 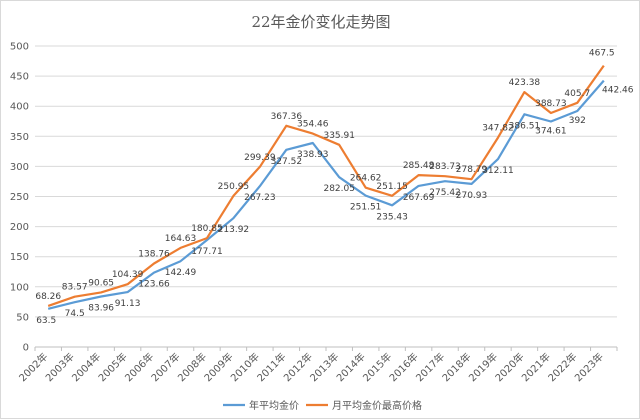 What do you see at coordinates (392, 187) in the screenshot?
I see `data-label-max: 251.15` at bounding box center [392, 187].